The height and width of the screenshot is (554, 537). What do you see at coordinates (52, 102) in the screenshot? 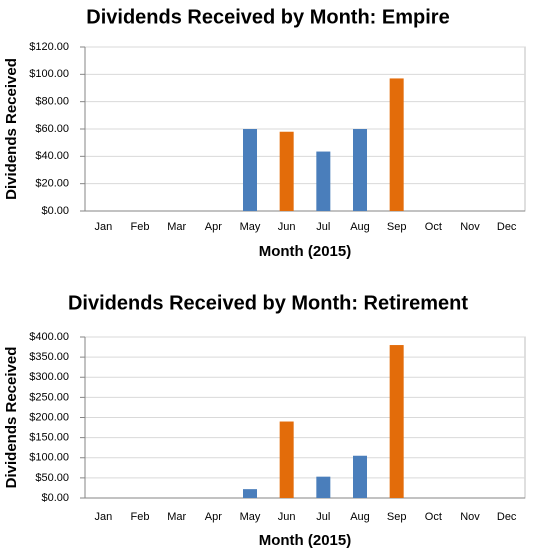
I see `y-tick-label: $80.00` at bounding box center [52, 102].